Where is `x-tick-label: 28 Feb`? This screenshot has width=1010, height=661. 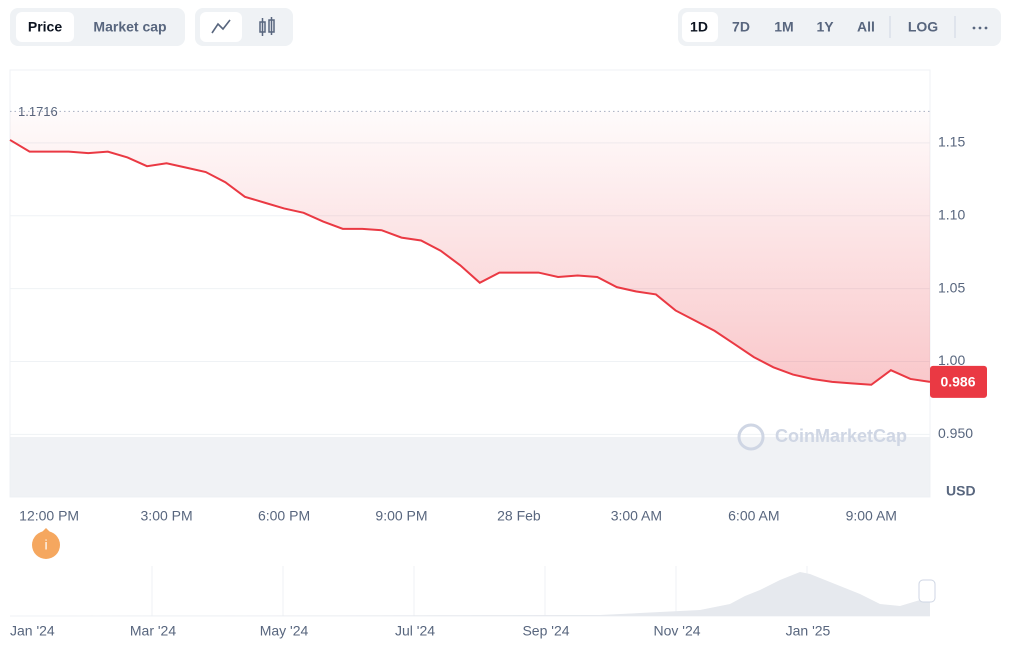
x-tick-label: 28 Feb is located at coordinates (519, 516).